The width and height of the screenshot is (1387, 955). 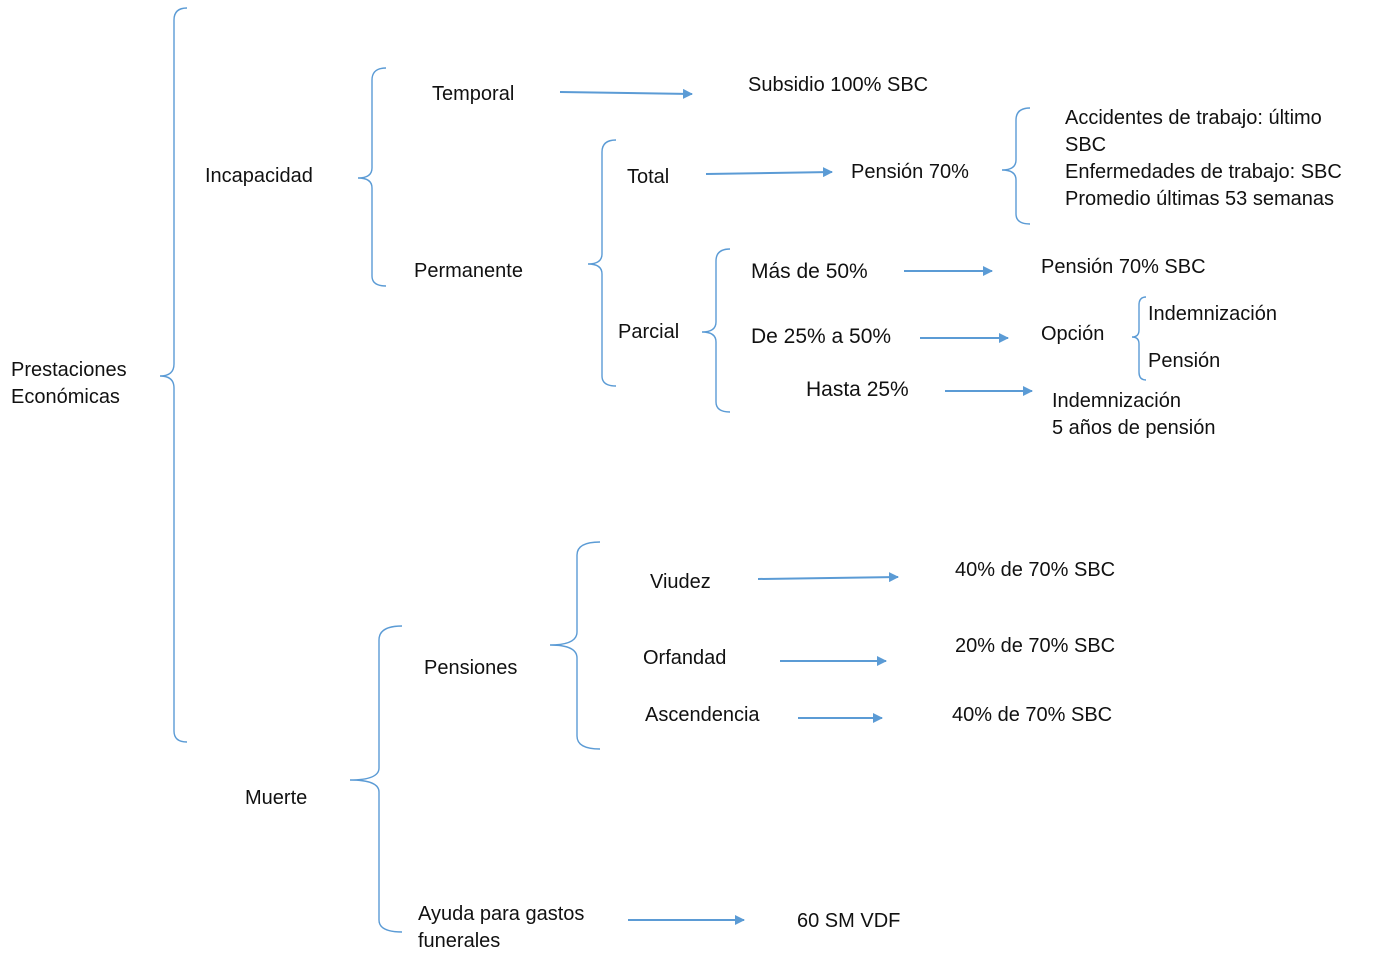 What do you see at coordinates (473, 94) in the screenshot?
I see `node-temporal: Temporal` at bounding box center [473, 94].